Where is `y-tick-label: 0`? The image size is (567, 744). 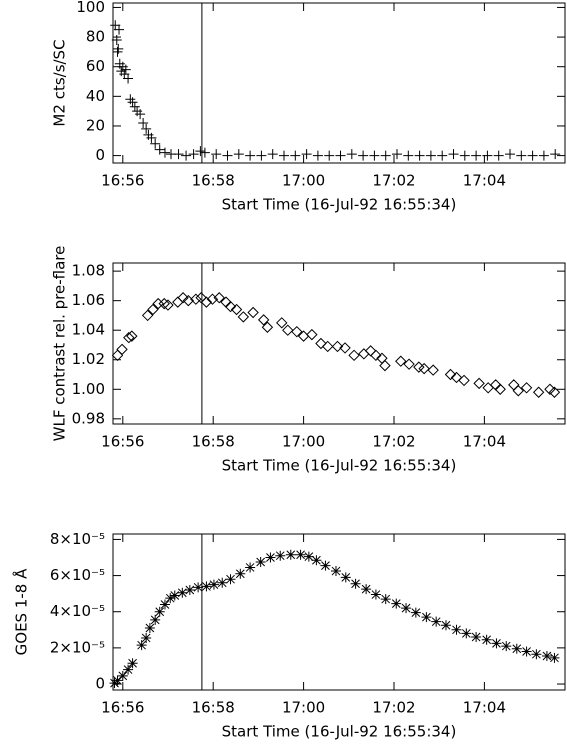 y-tick-label: 0 is located at coordinates (100, 684).